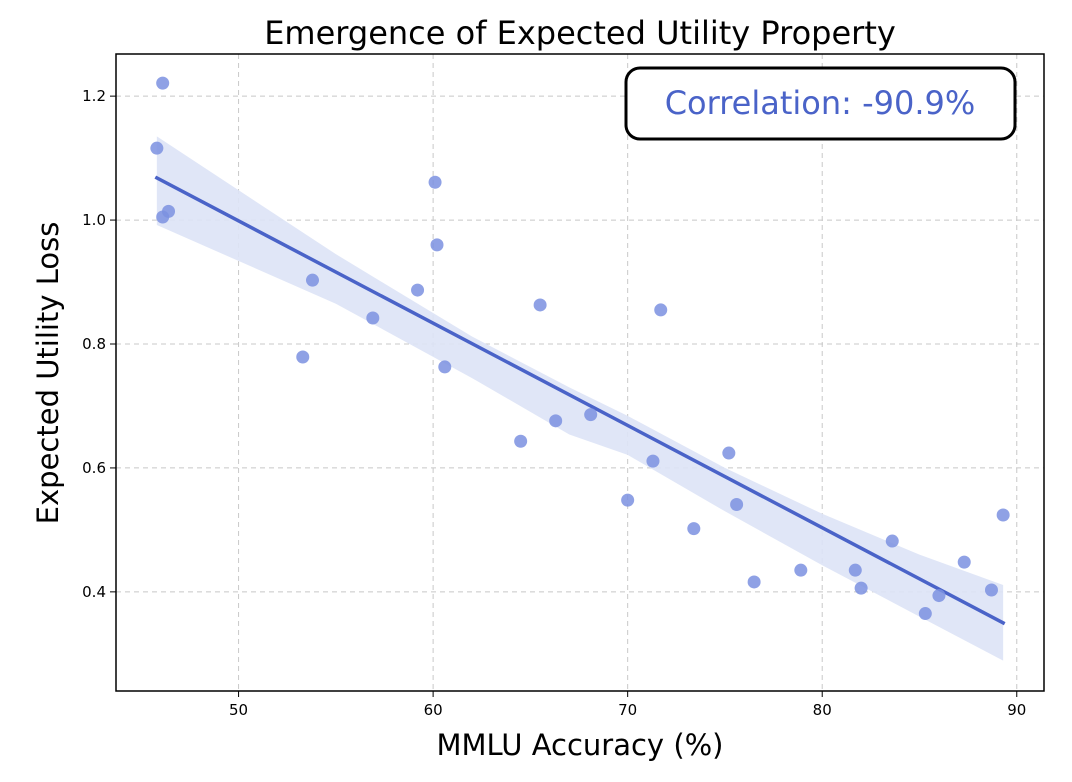 The image size is (1072, 782). What do you see at coordinates (94, 344) in the screenshot?
I see `y-tick-label: 0.8` at bounding box center [94, 344].